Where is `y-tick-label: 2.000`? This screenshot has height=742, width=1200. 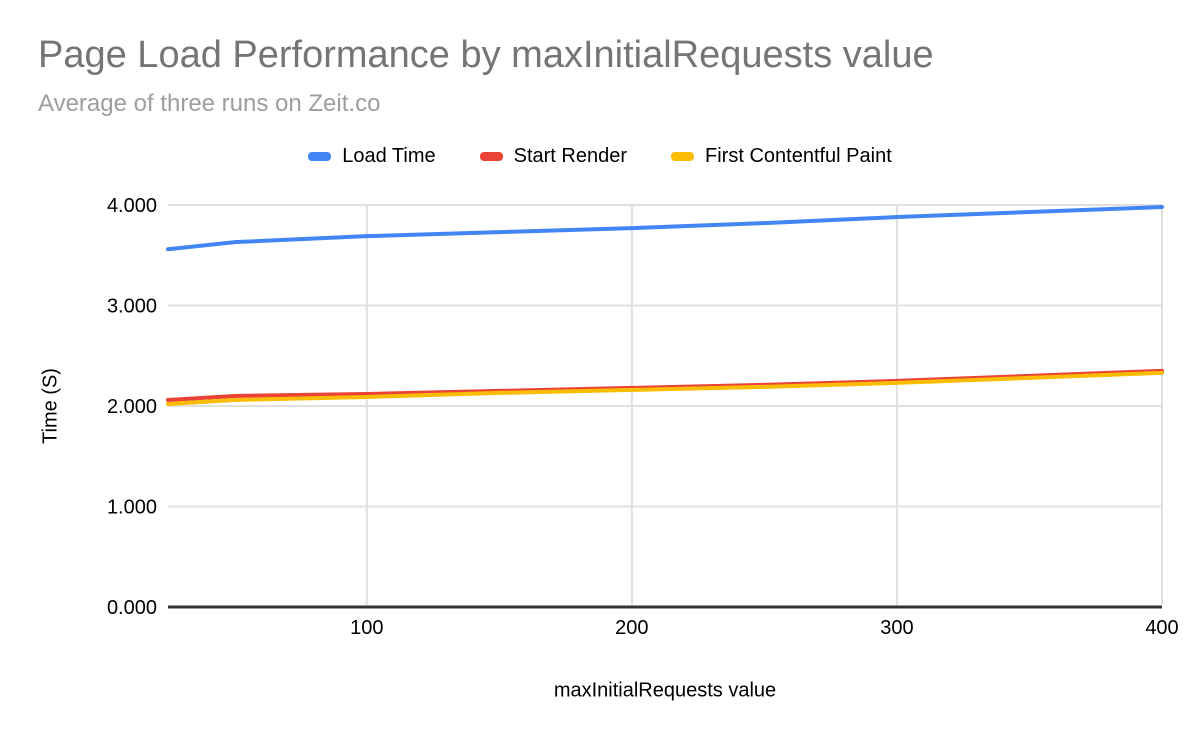 y-tick-label: 2.000 is located at coordinates (132, 407).